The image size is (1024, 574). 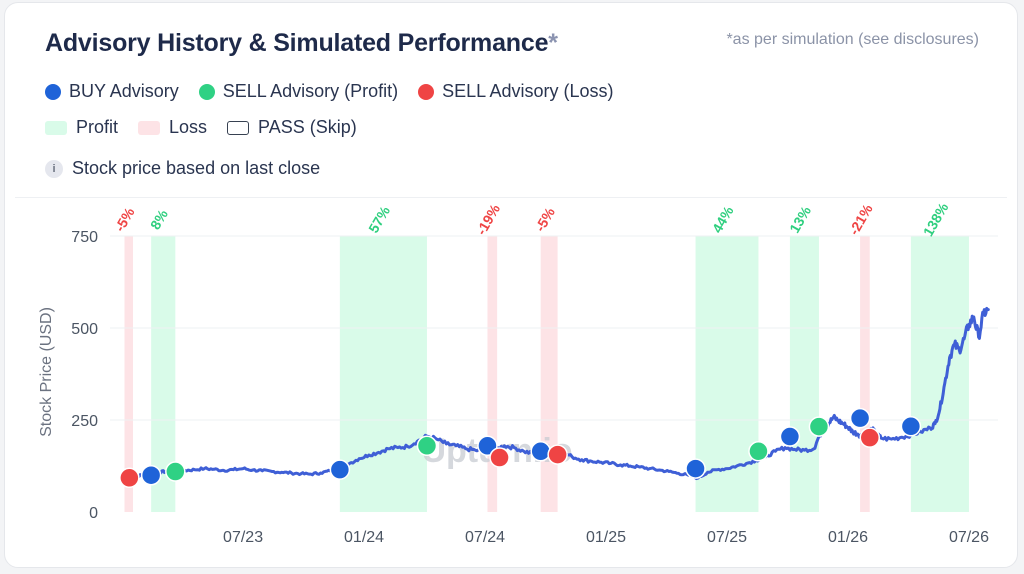 I want to click on info-icon: i, so click(x=54, y=168).